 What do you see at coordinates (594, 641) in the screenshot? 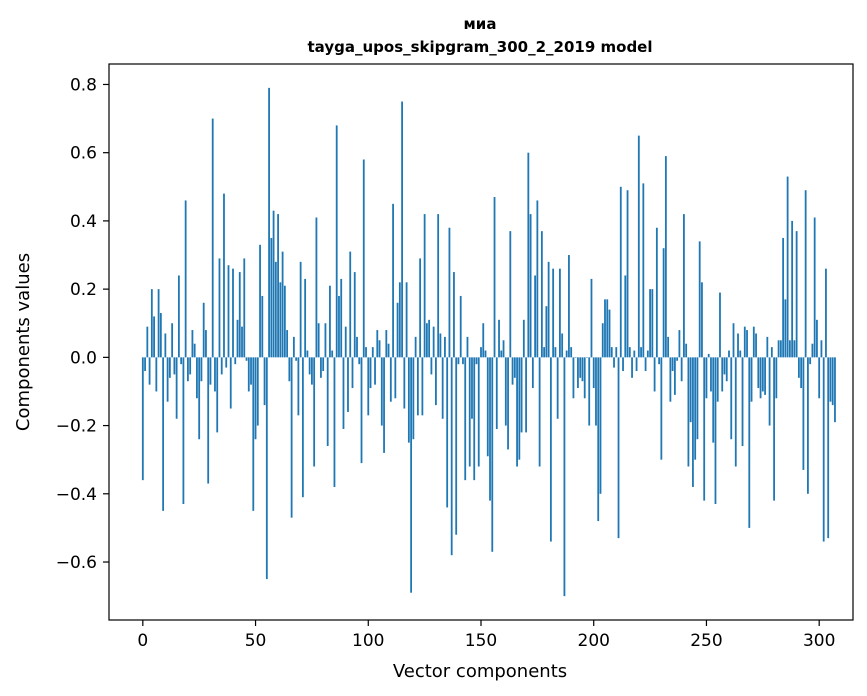
I see `x-tick-label: 200` at bounding box center [594, 641].